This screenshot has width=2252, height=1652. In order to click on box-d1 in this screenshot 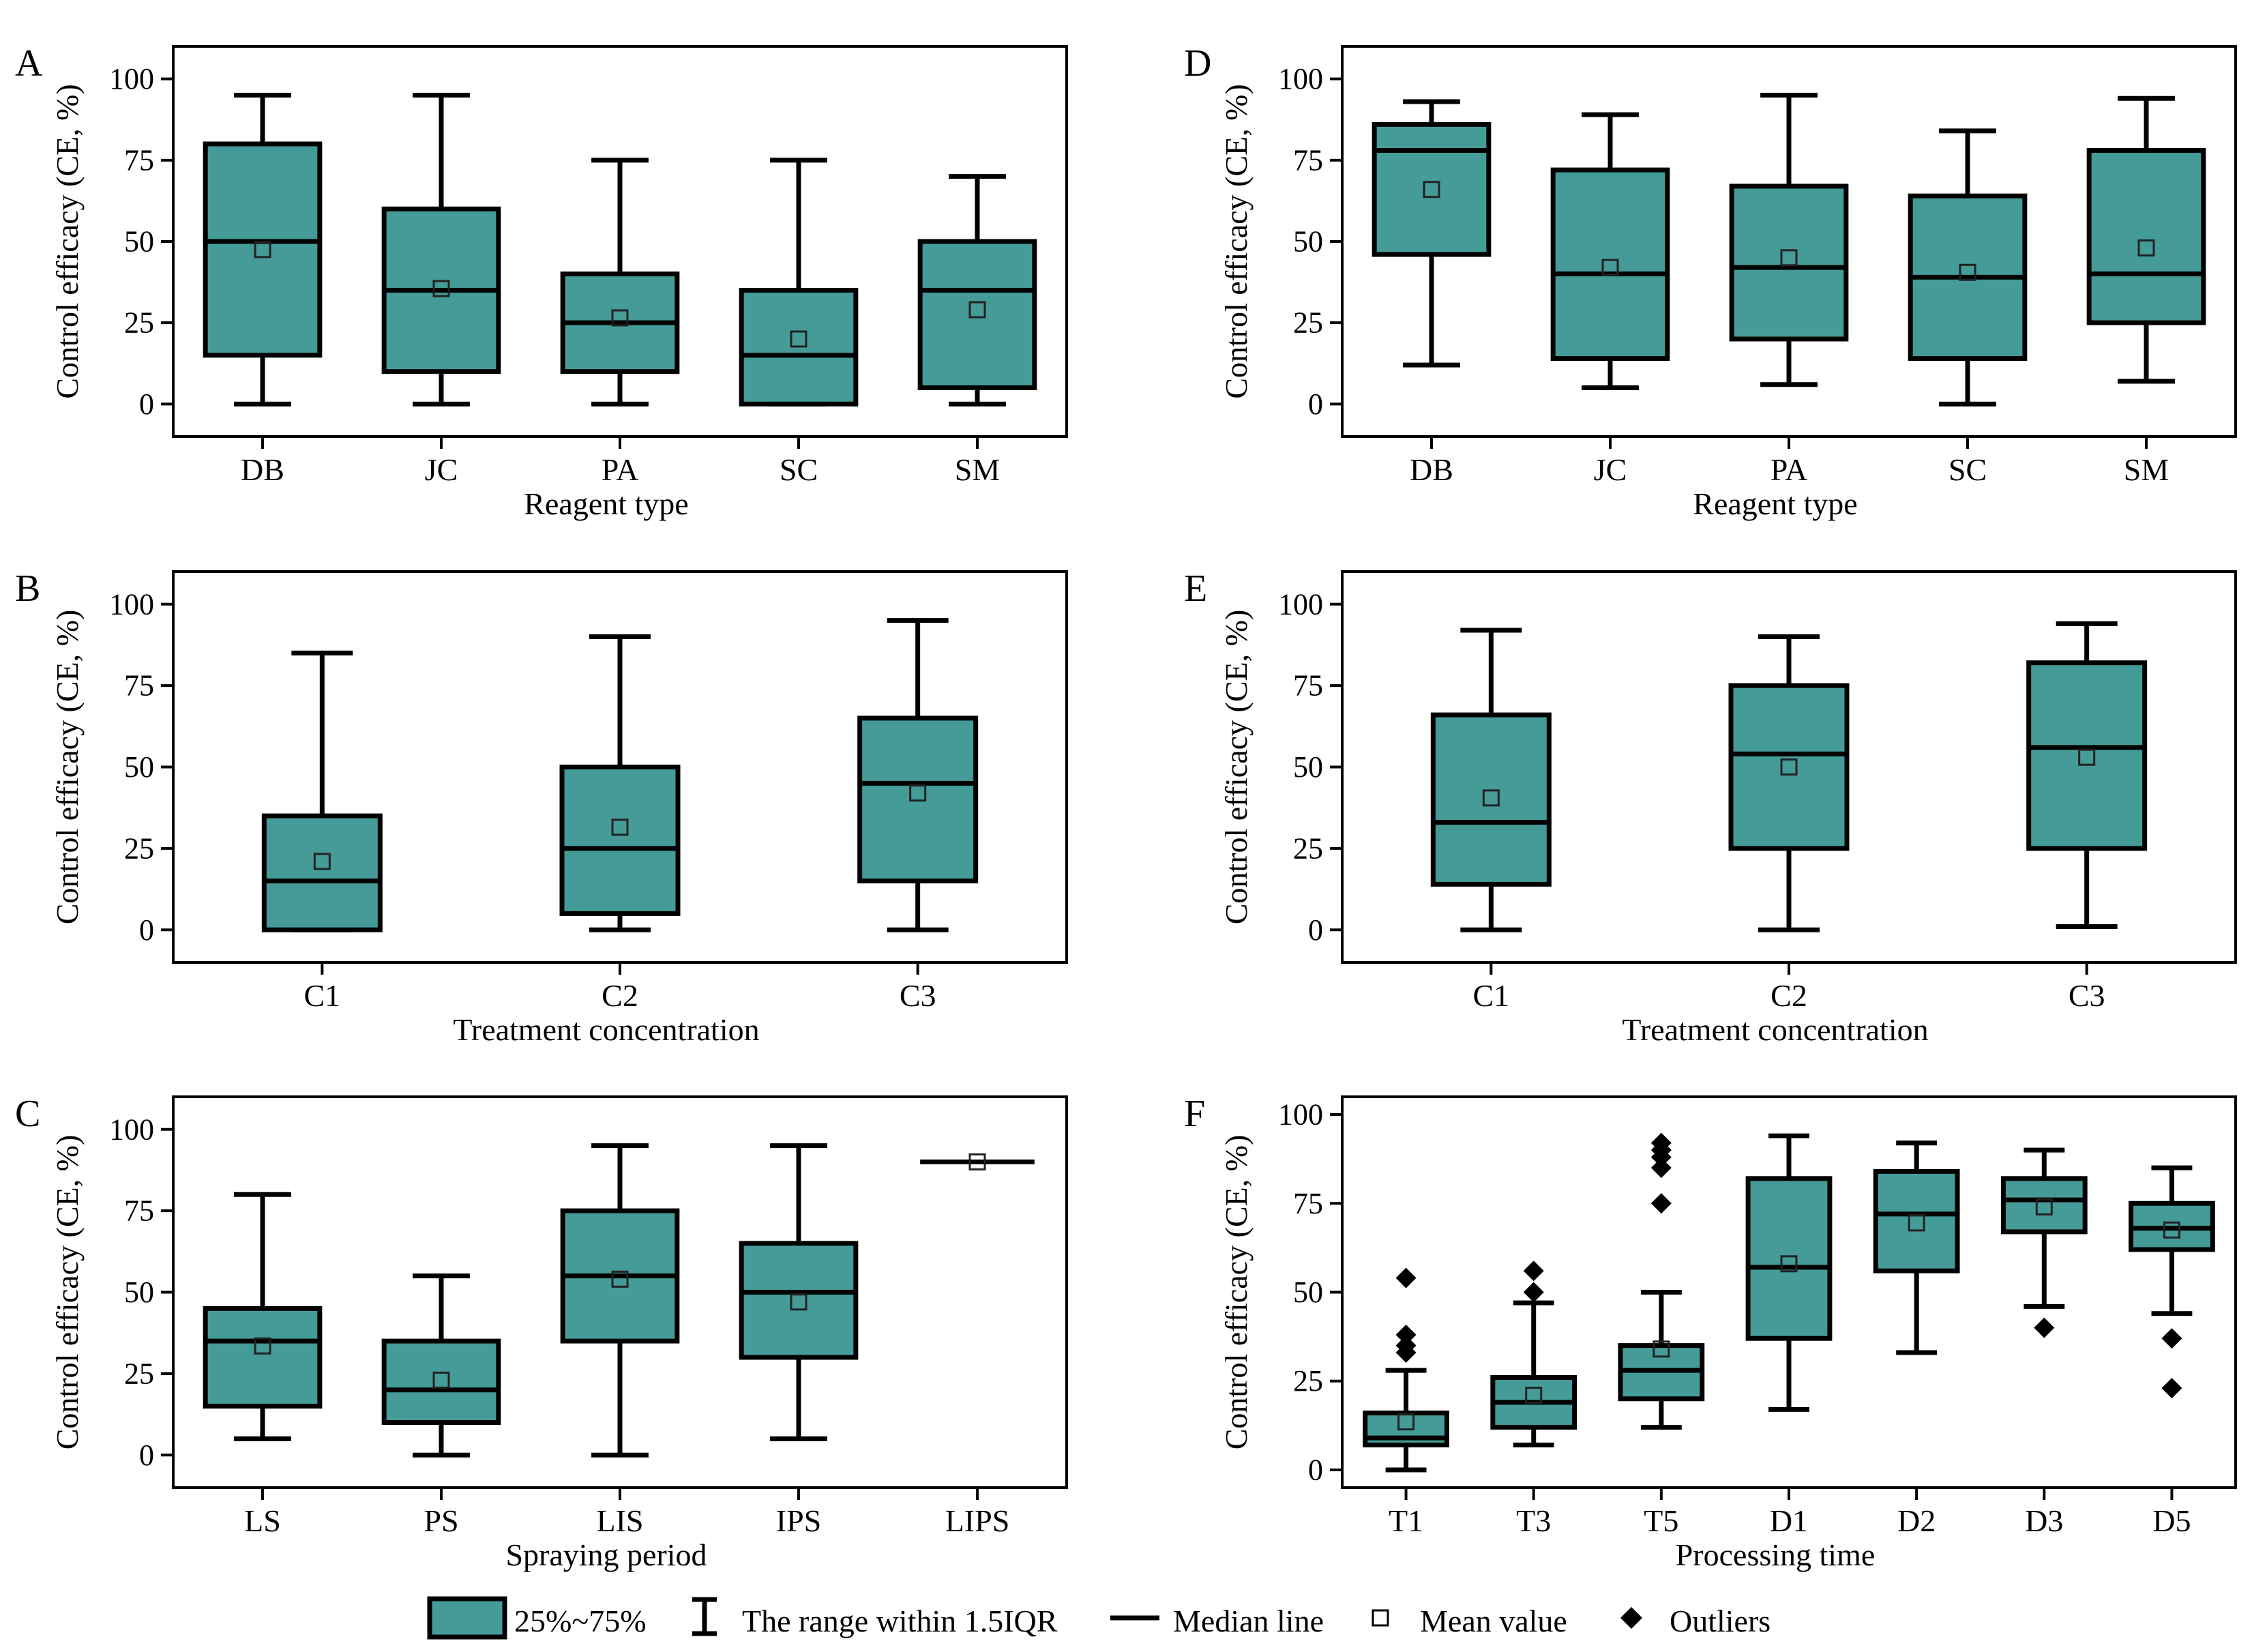, I will do `click(1789, 1272)`.